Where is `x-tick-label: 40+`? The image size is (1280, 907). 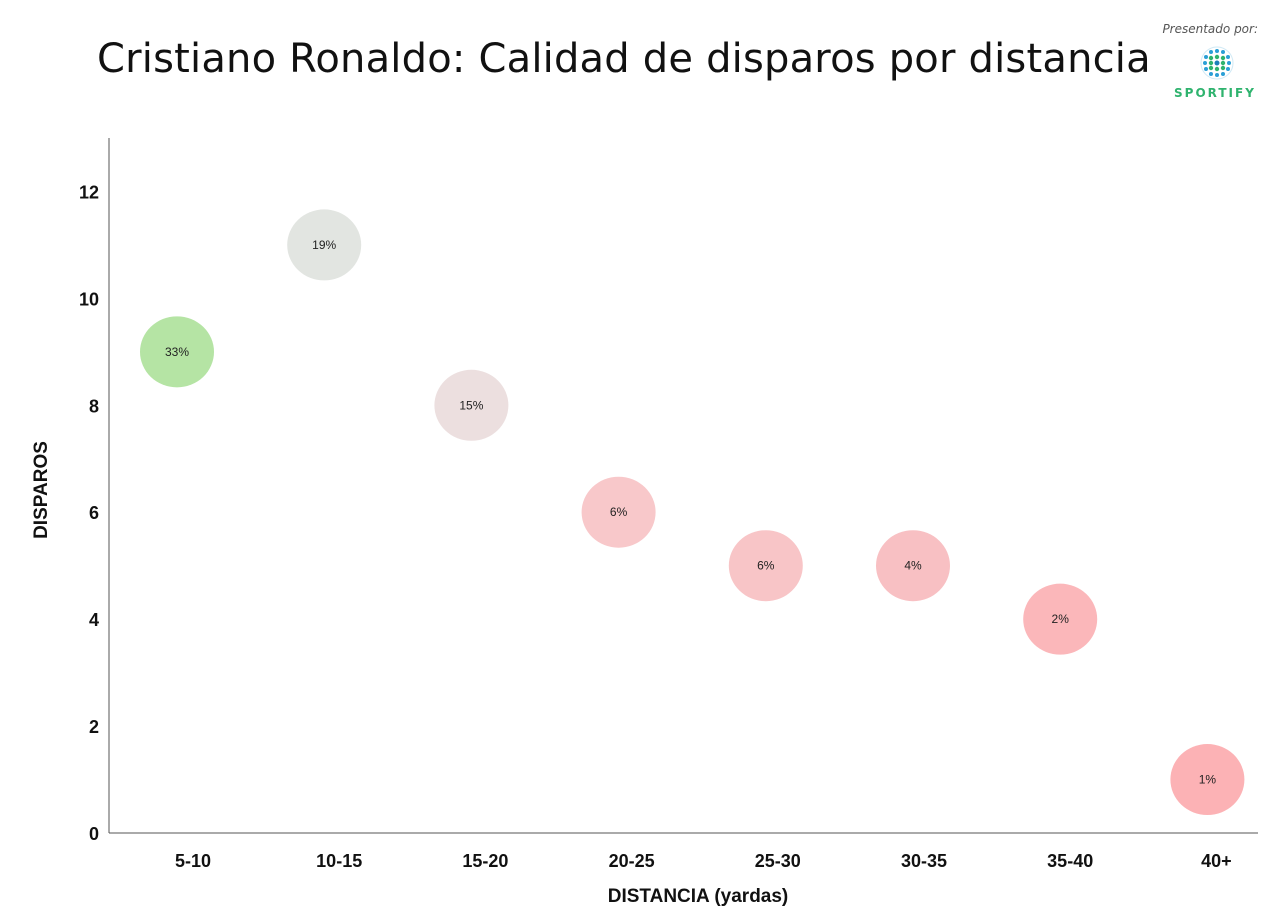
x-tick-label: 40+ is located at coordinates (1216, 861).